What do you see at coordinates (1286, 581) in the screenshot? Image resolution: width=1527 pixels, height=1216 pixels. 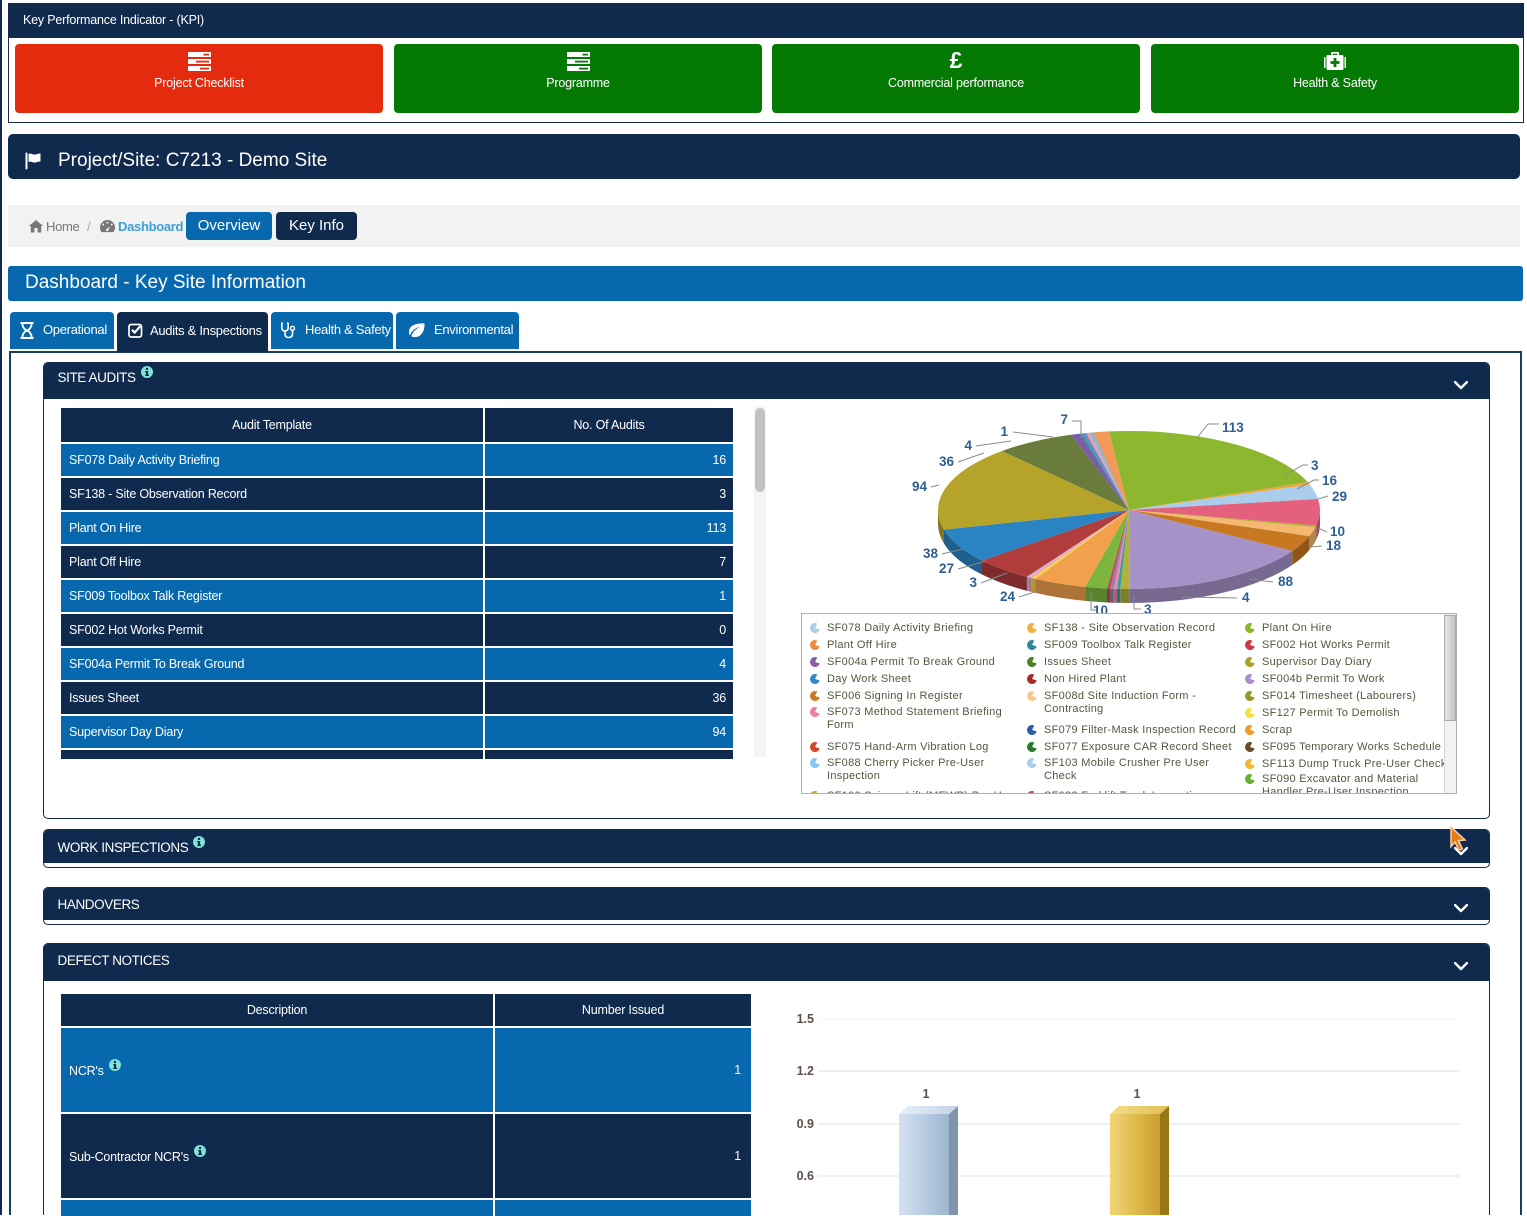 I see `svg-text: 88` at bounding box center [1286, 581].